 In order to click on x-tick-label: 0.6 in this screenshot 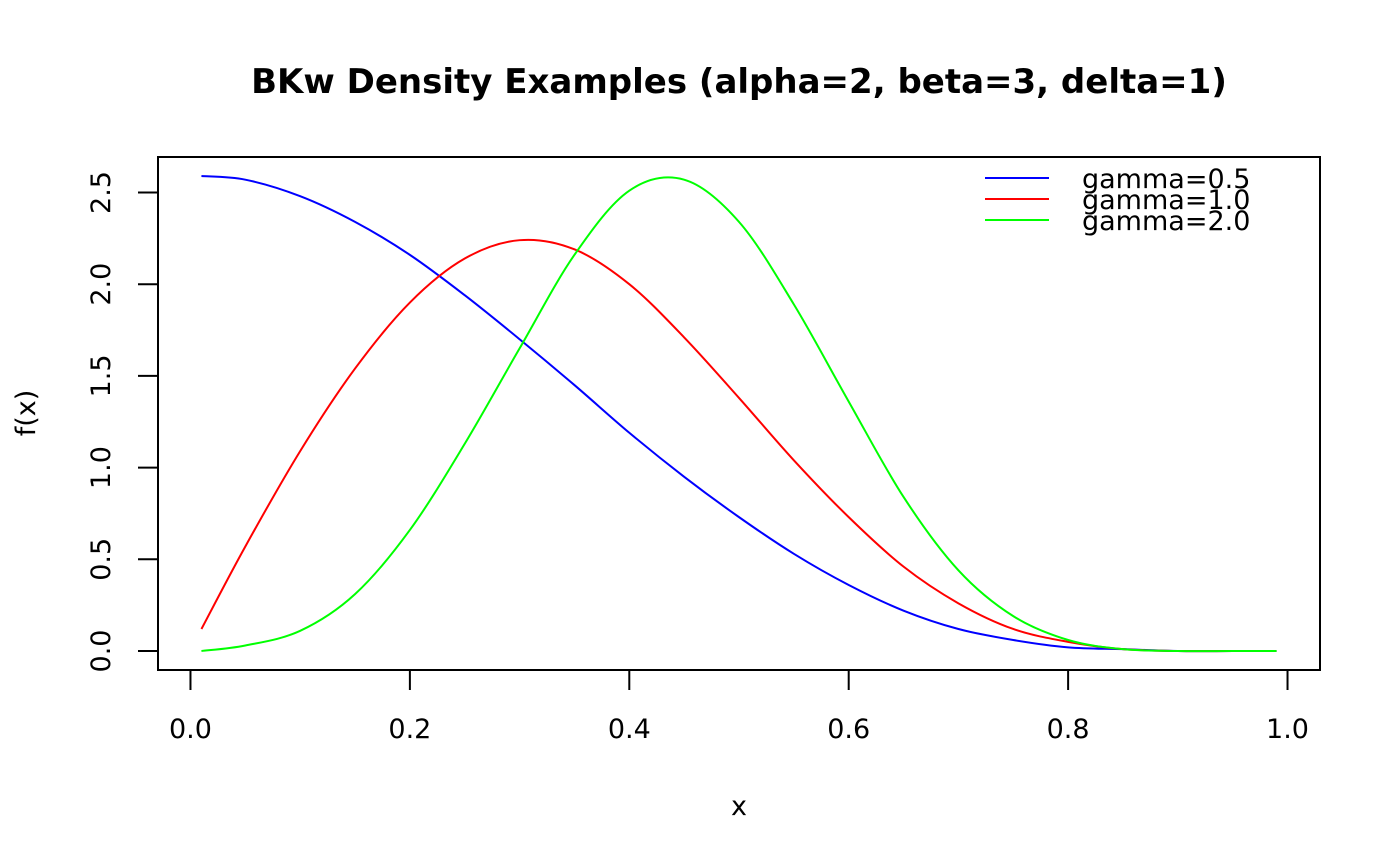, I will do `click(848, 729)`.